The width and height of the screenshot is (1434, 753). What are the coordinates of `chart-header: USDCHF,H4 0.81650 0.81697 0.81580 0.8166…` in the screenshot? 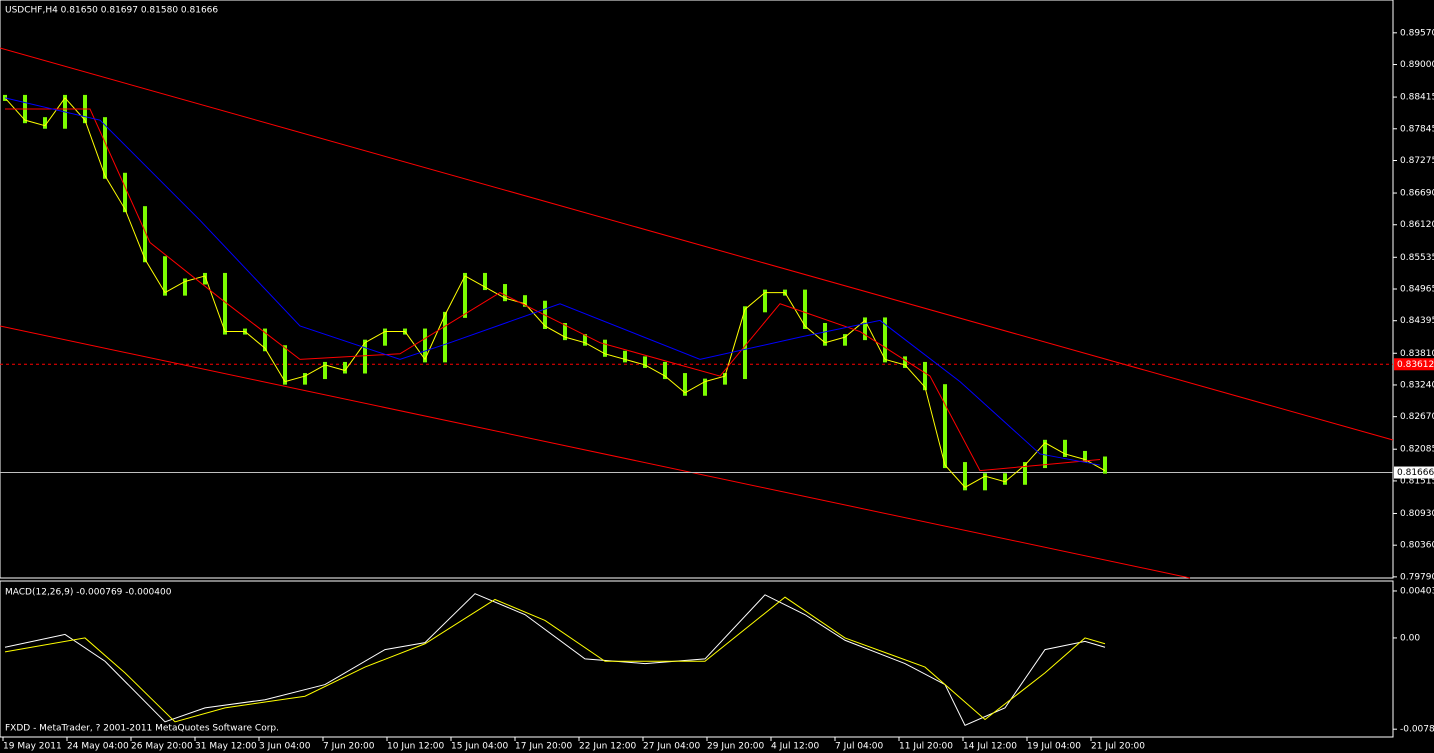 It's located at (111, 11).